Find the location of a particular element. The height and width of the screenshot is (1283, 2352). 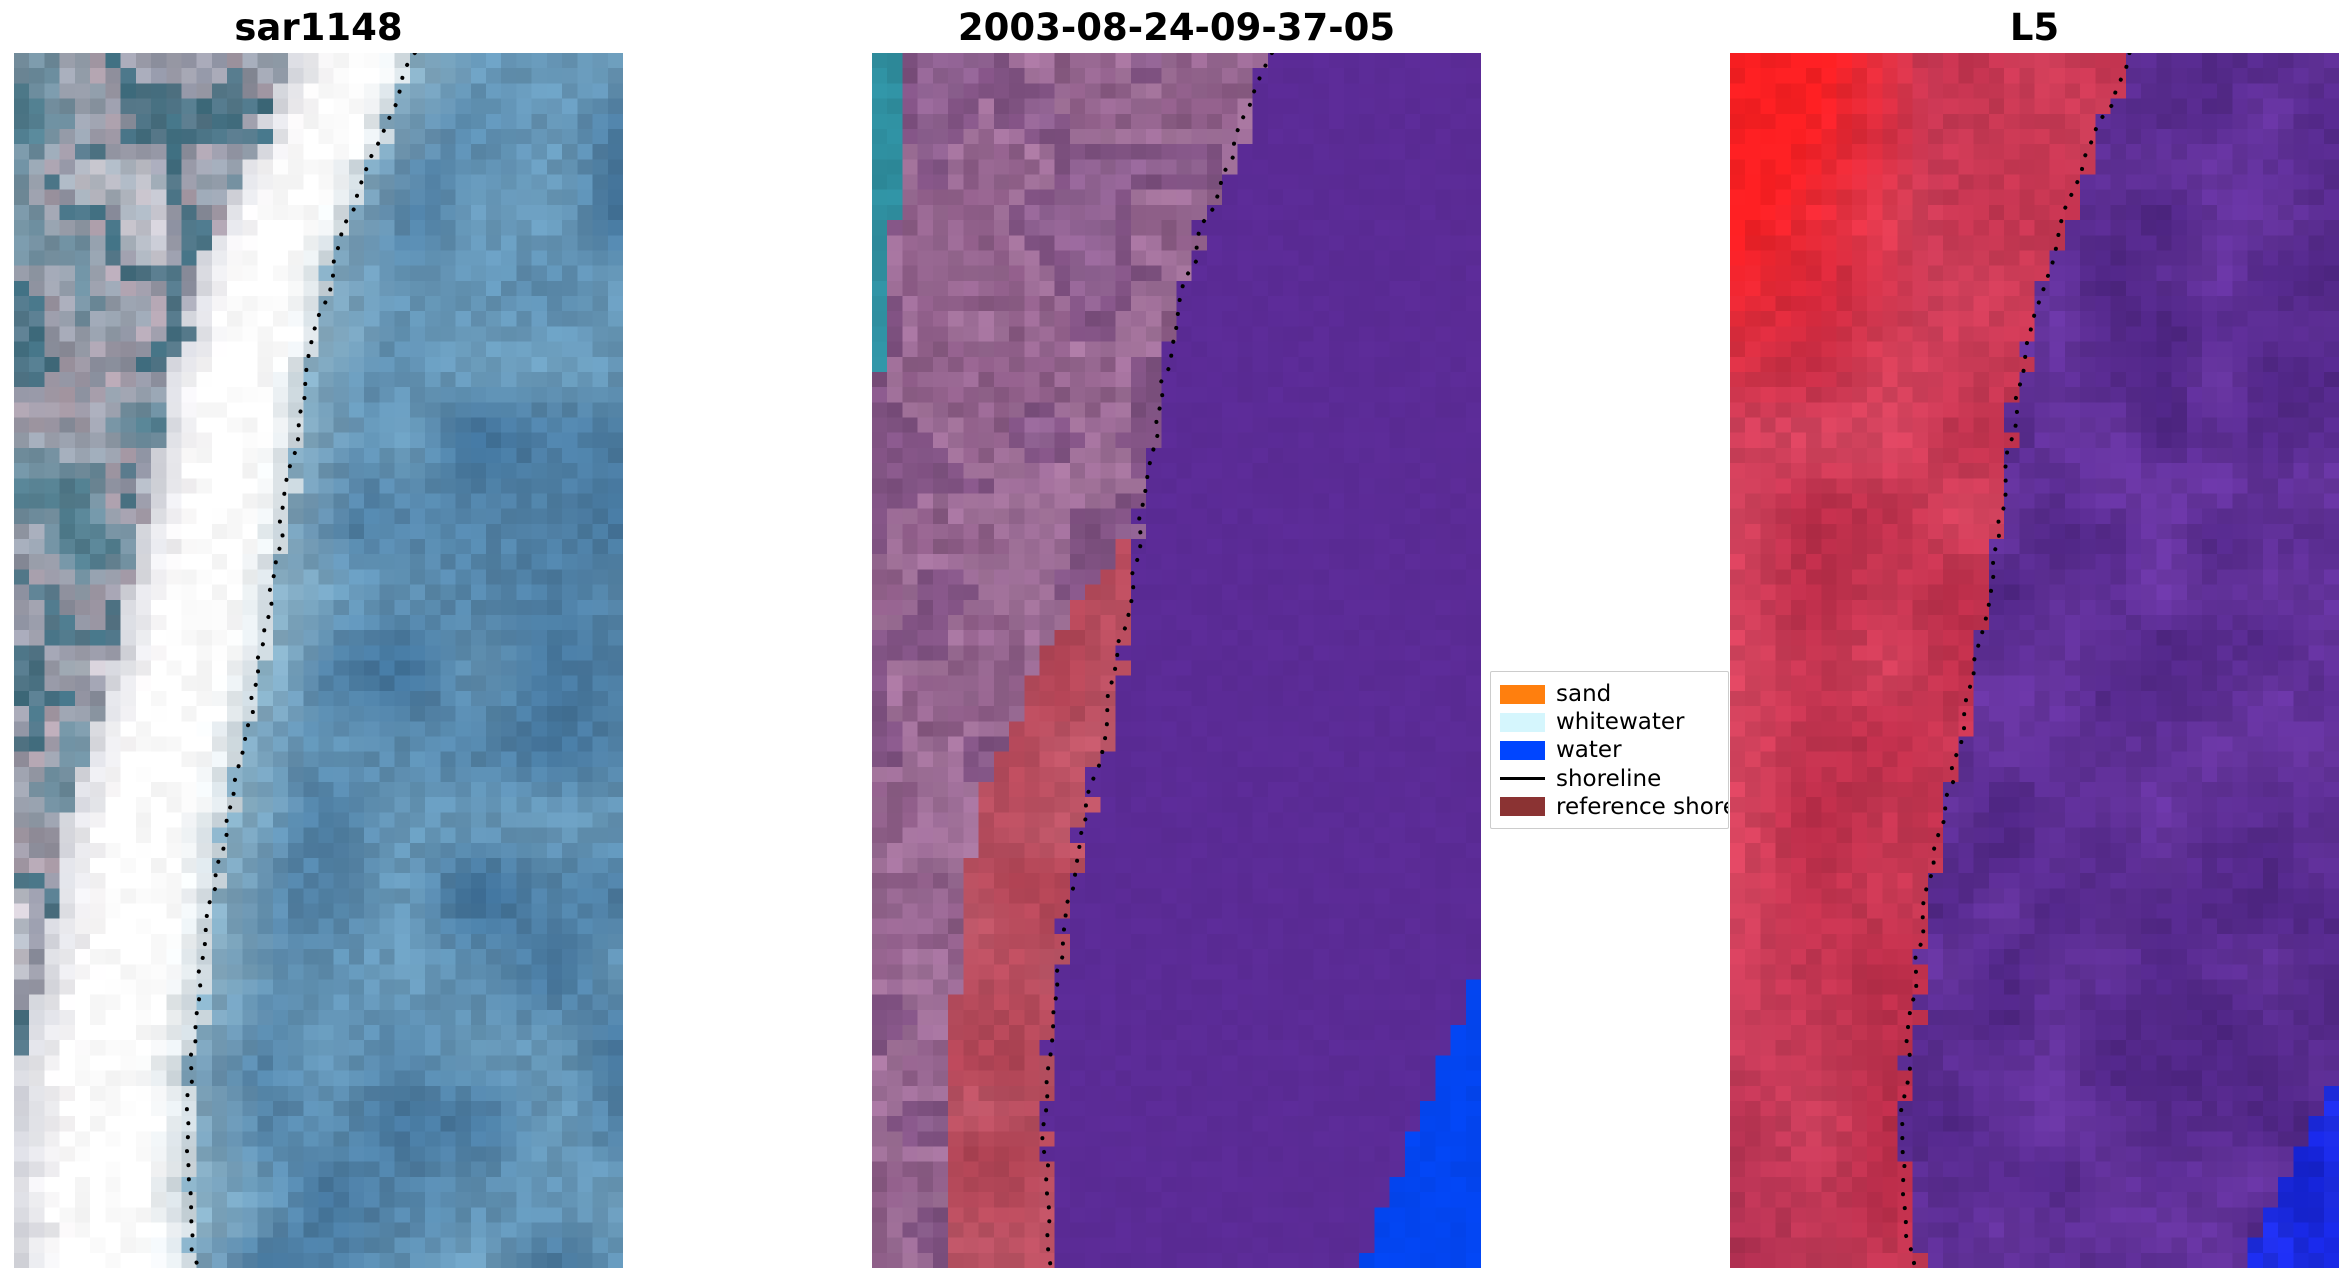

legend-swatch-whitewater is located at coordinates (1522, 722).